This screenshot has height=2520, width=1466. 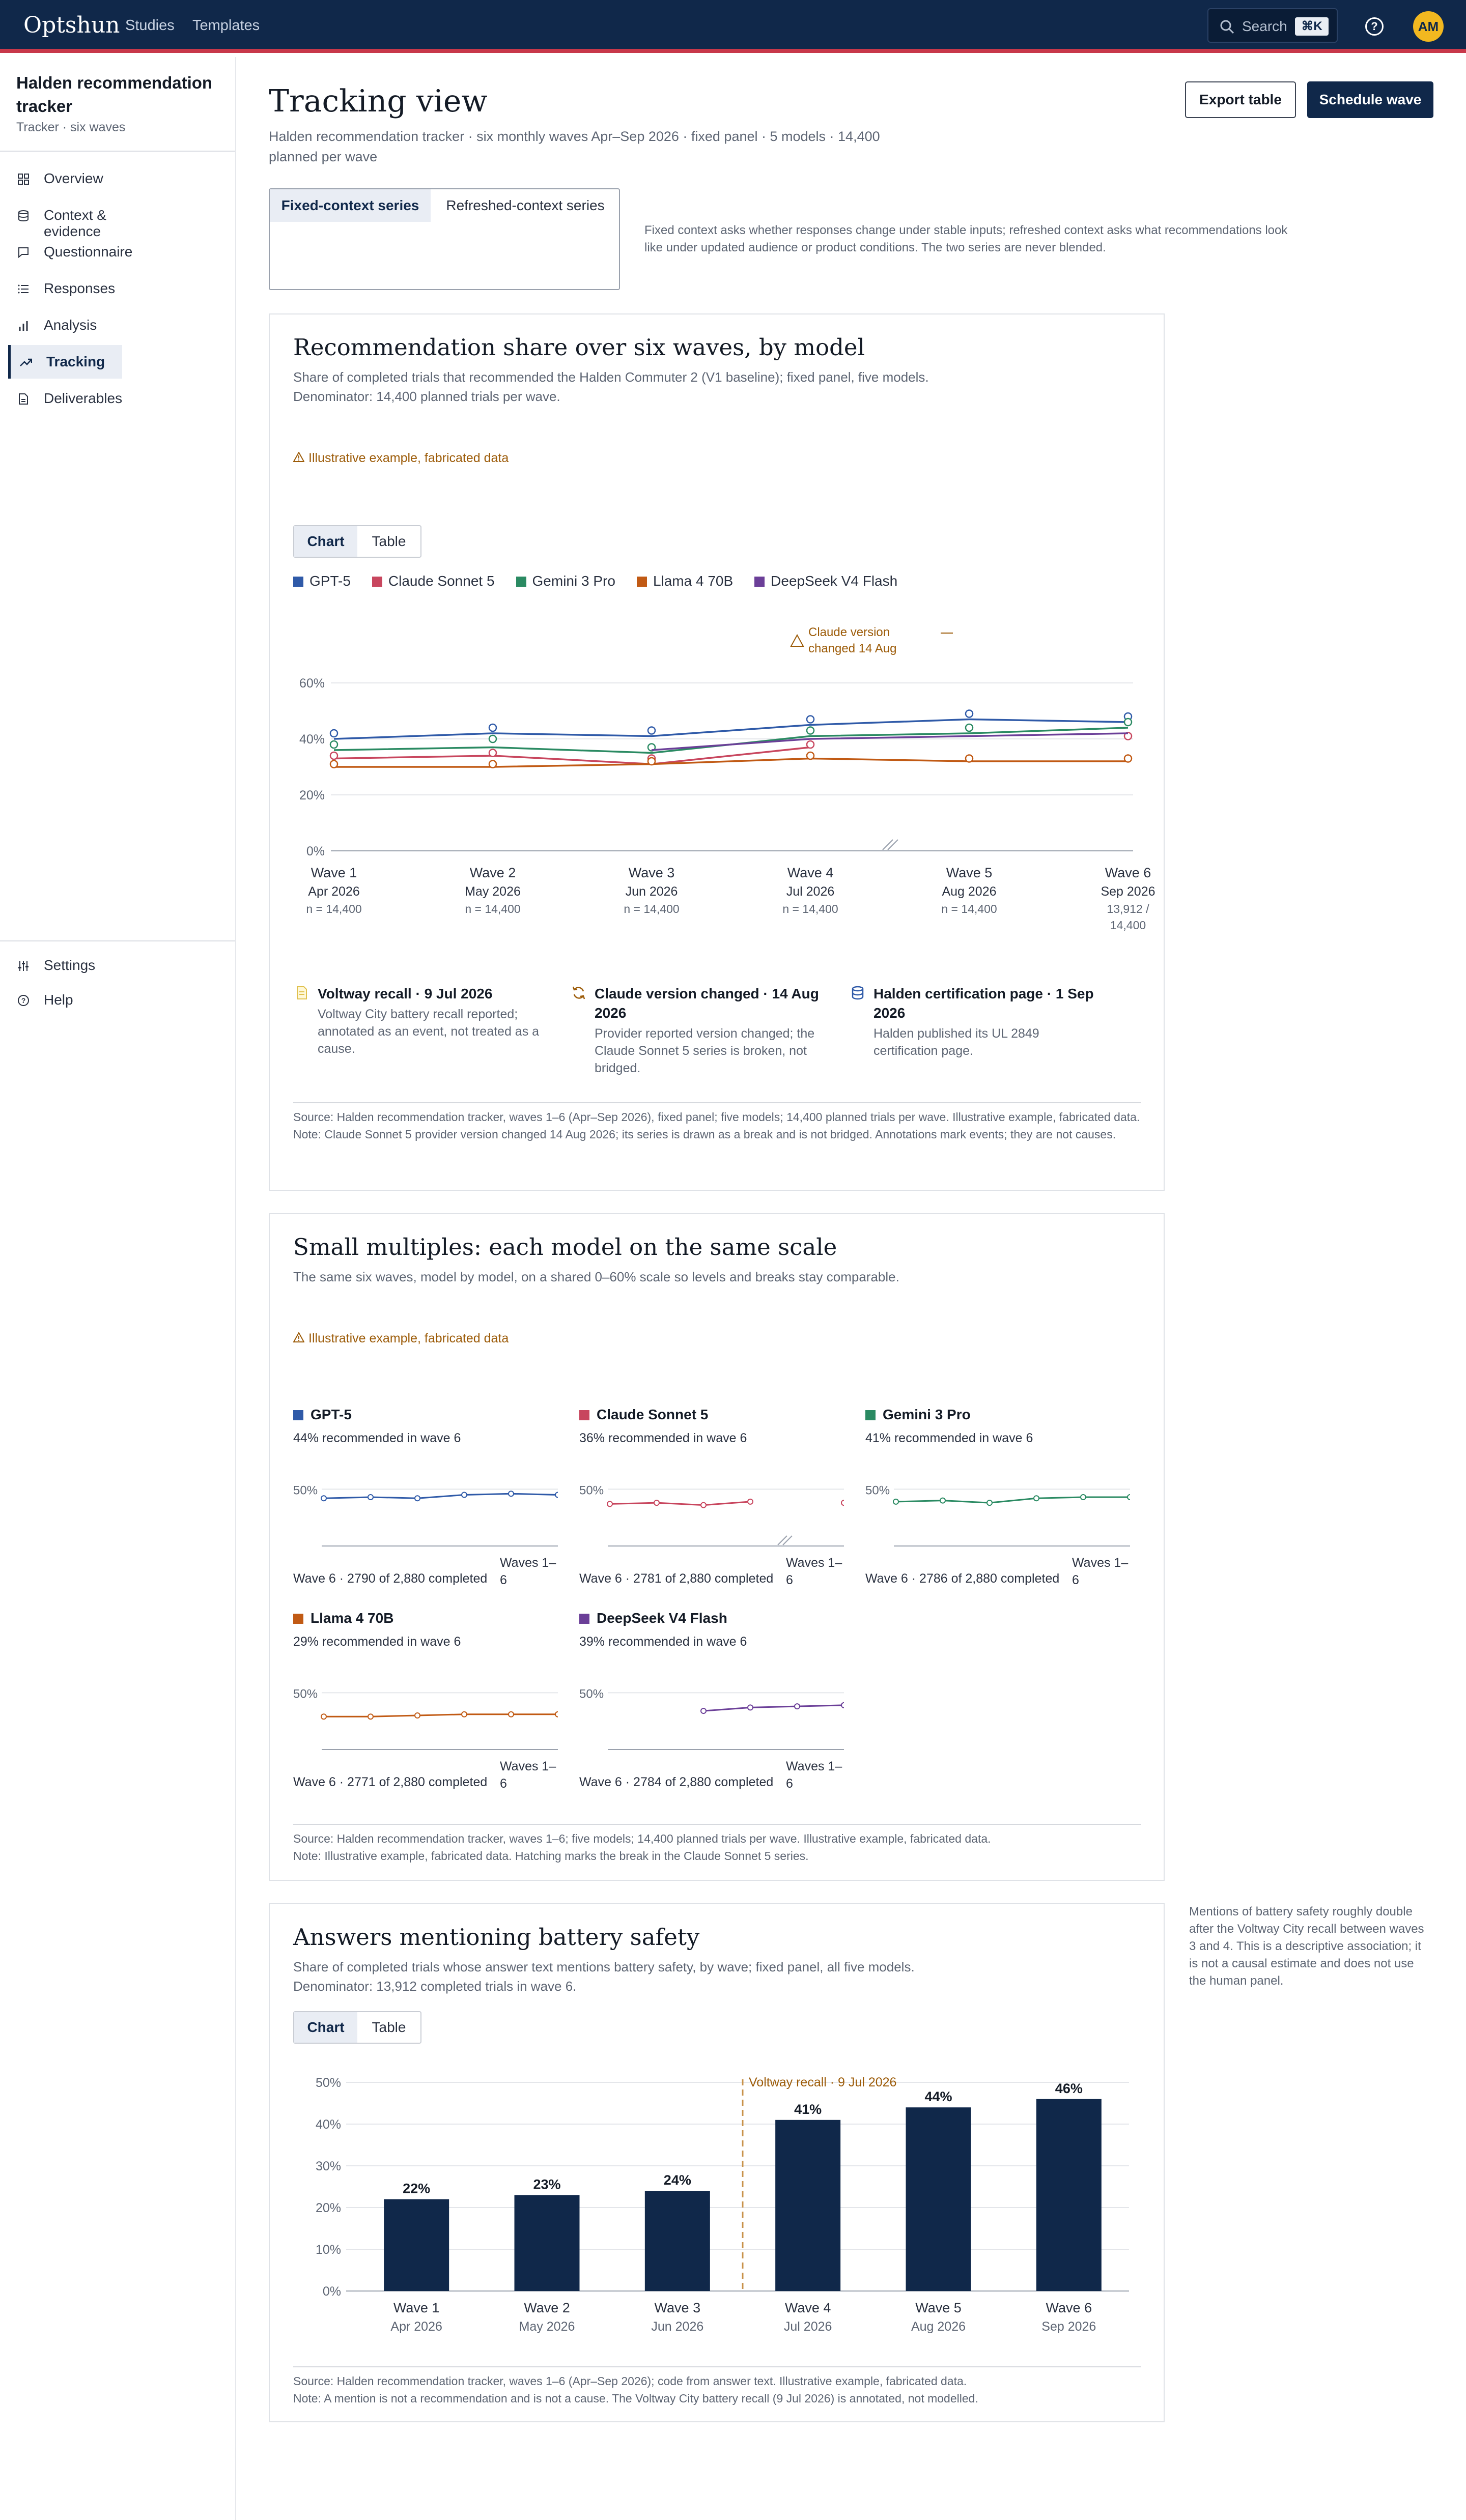 I want to click on sidebar-item-label: Analysis, so click(x=70, y=325).